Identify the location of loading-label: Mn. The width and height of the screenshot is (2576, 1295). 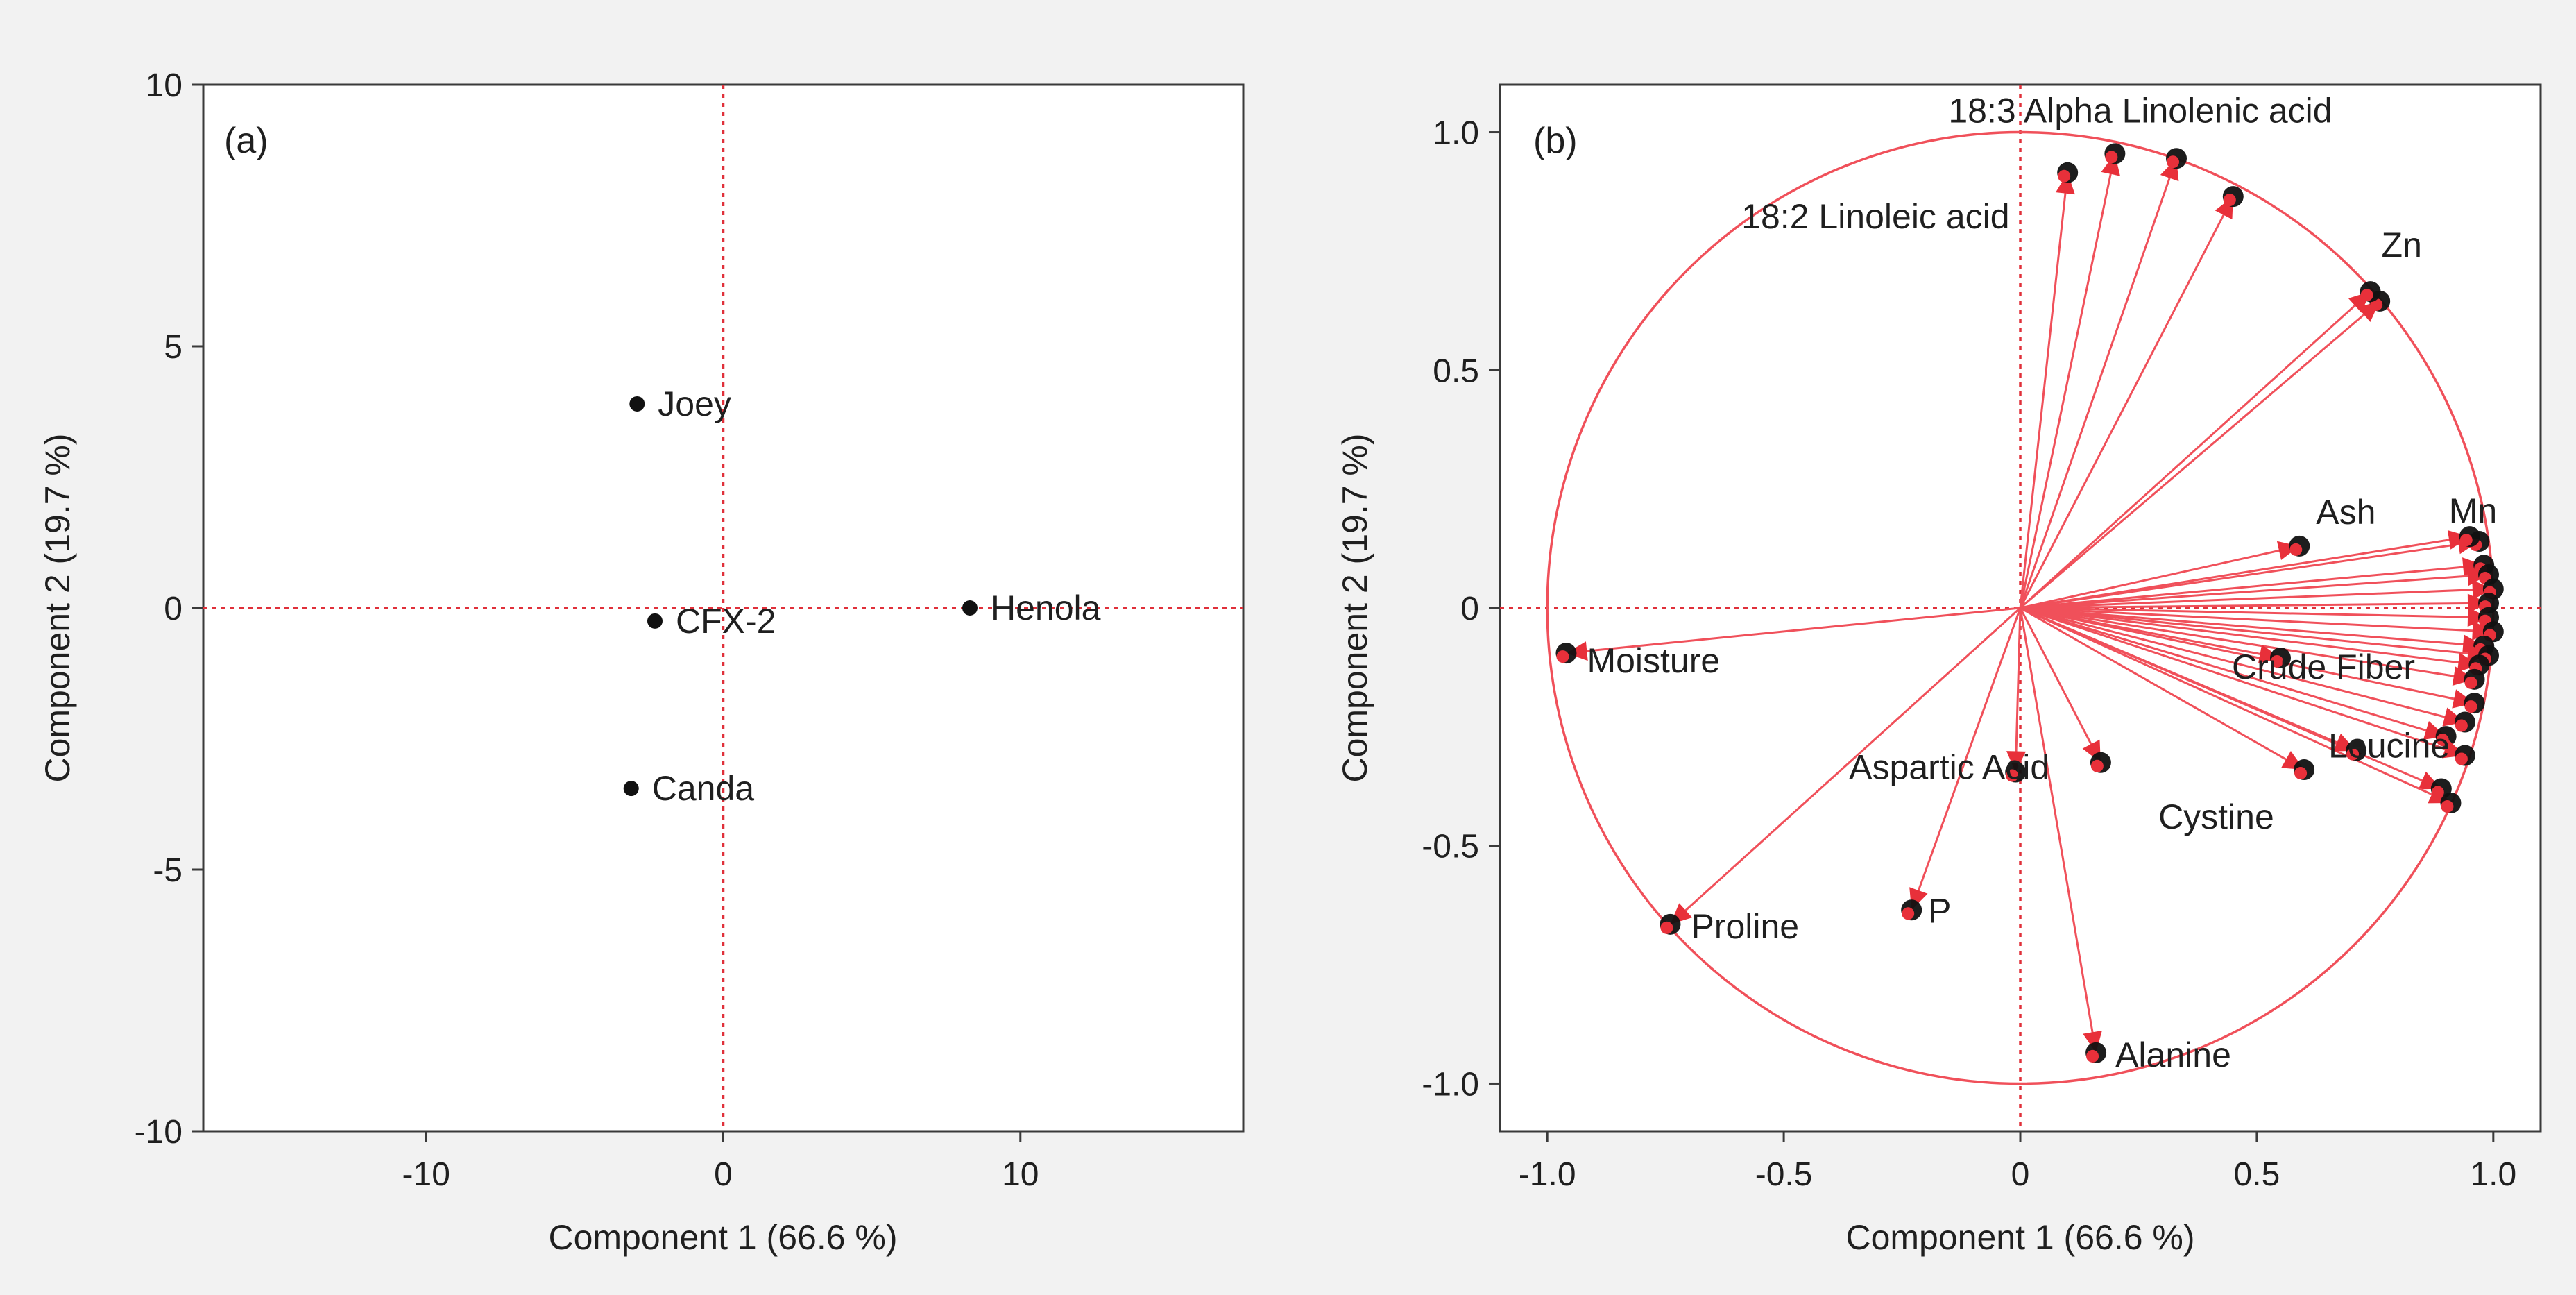
(2473, 510).